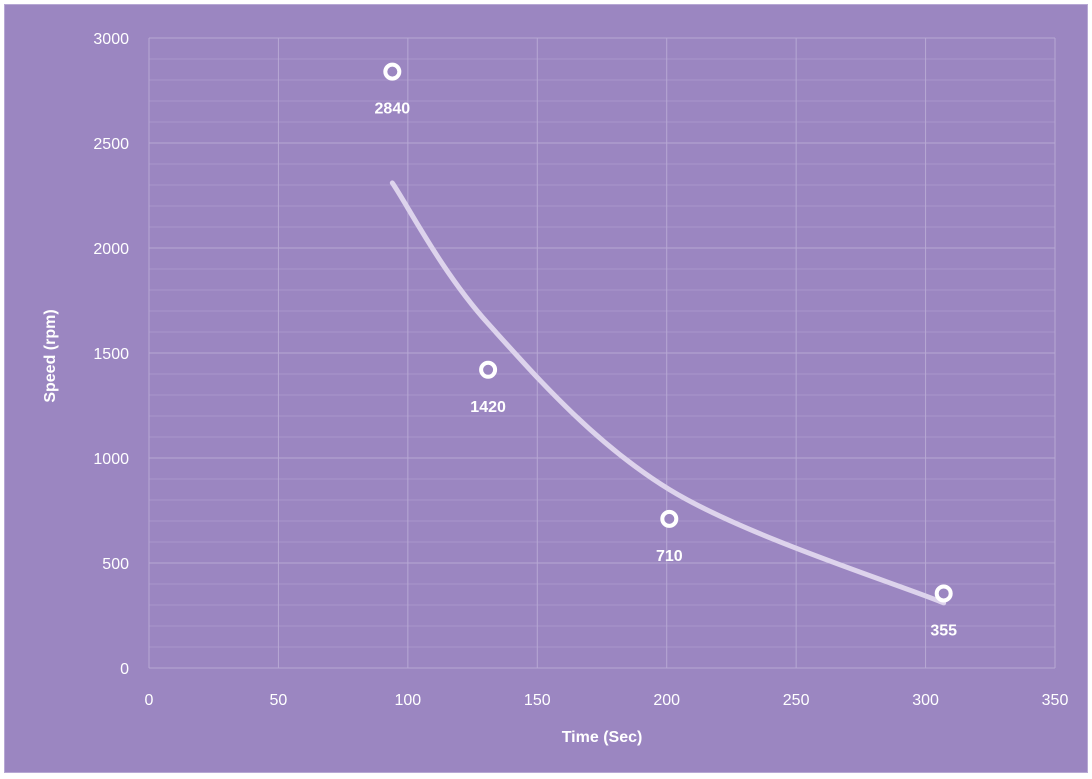 The image size is (1092, 779). What do you see at coordinates (124, 669) in the screenshot?
I see `y-tick-label: 0` at bounding box center [124, 669].